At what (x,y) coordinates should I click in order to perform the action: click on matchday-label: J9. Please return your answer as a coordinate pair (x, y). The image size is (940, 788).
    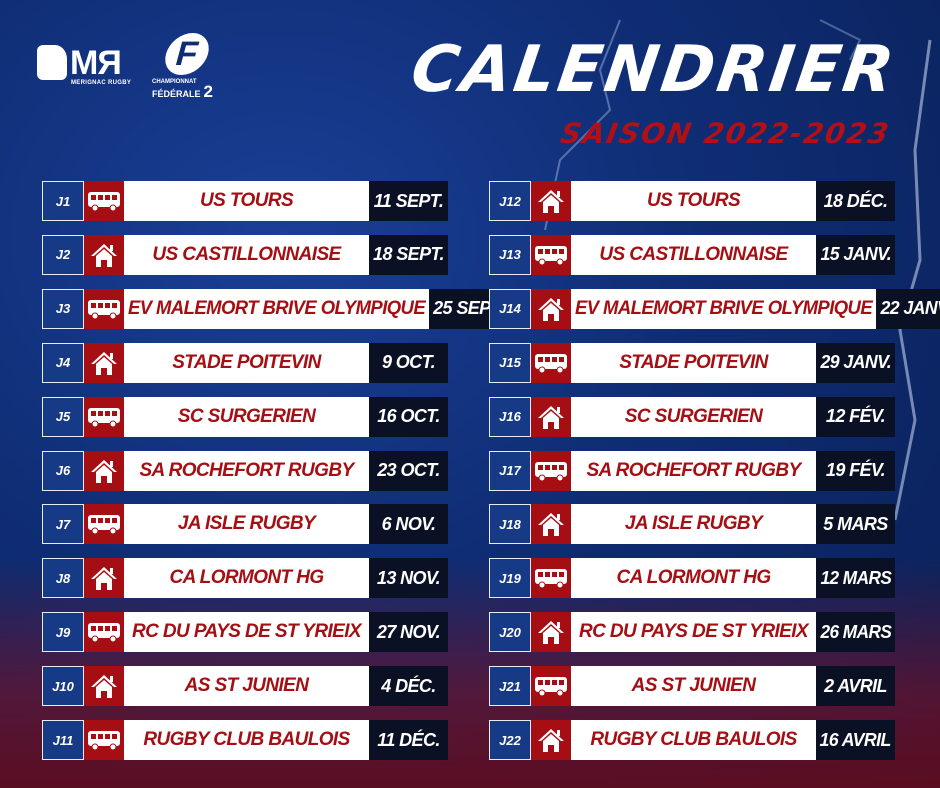
    Looking at the image, I should click on (63, 632).